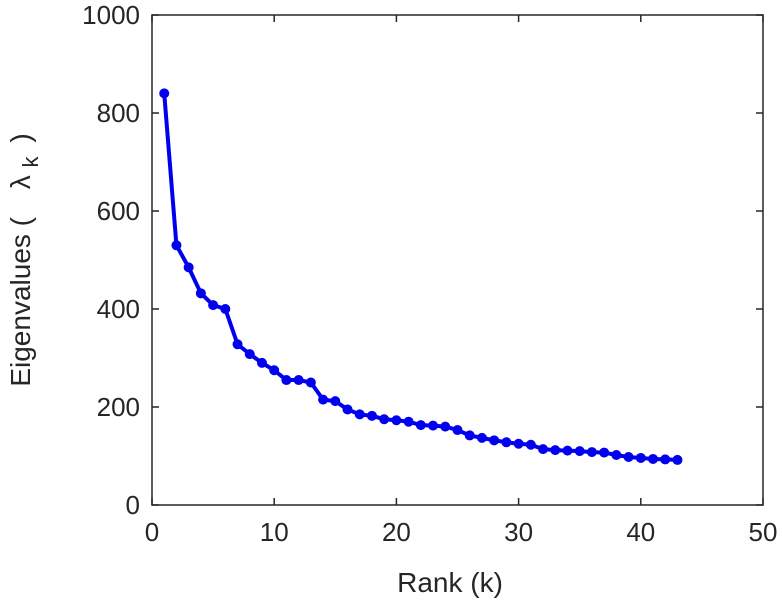  Describe the element at coordinates (396, 532) in the screenshot. I see `x-tick-label: 20` at that location.